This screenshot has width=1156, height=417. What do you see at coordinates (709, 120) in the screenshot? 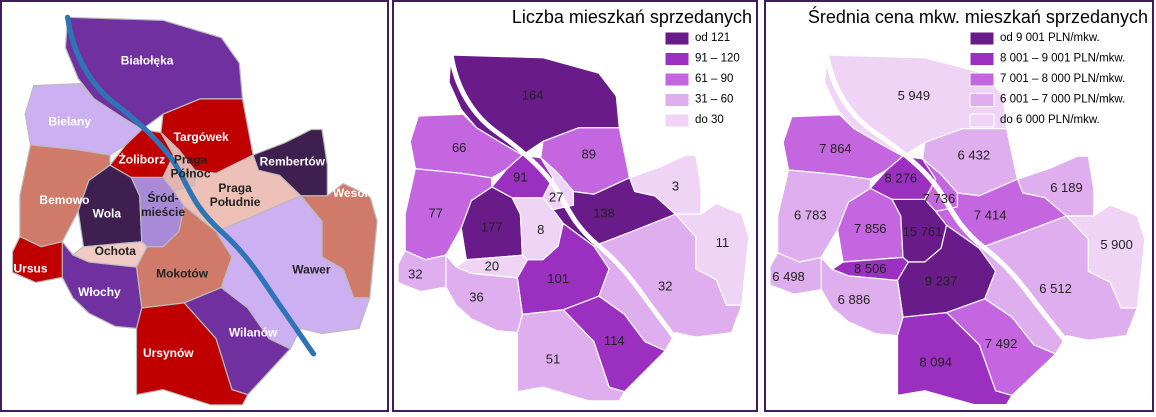
I see `legend-label: do 30` at bounding box center [709, 120].